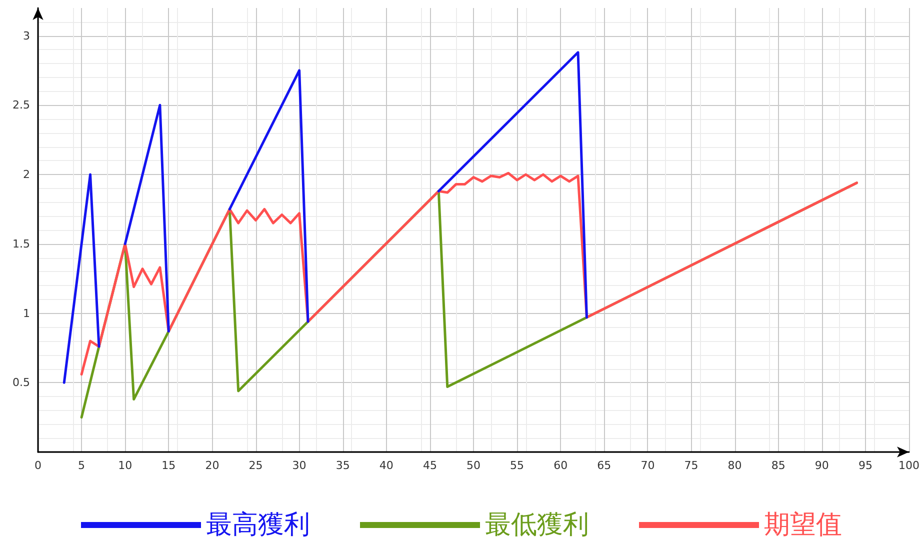 The image size is (923, 551). What do you see at coordinates (82, 465) in the screenshot?
I see `x-tick-label: 5` at bounding box center [82, 465].